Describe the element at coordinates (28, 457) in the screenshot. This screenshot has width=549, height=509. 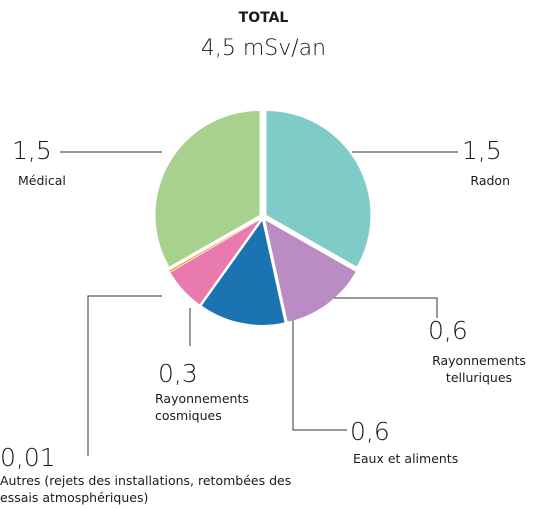
I see `value-label: 0,01` at that location.